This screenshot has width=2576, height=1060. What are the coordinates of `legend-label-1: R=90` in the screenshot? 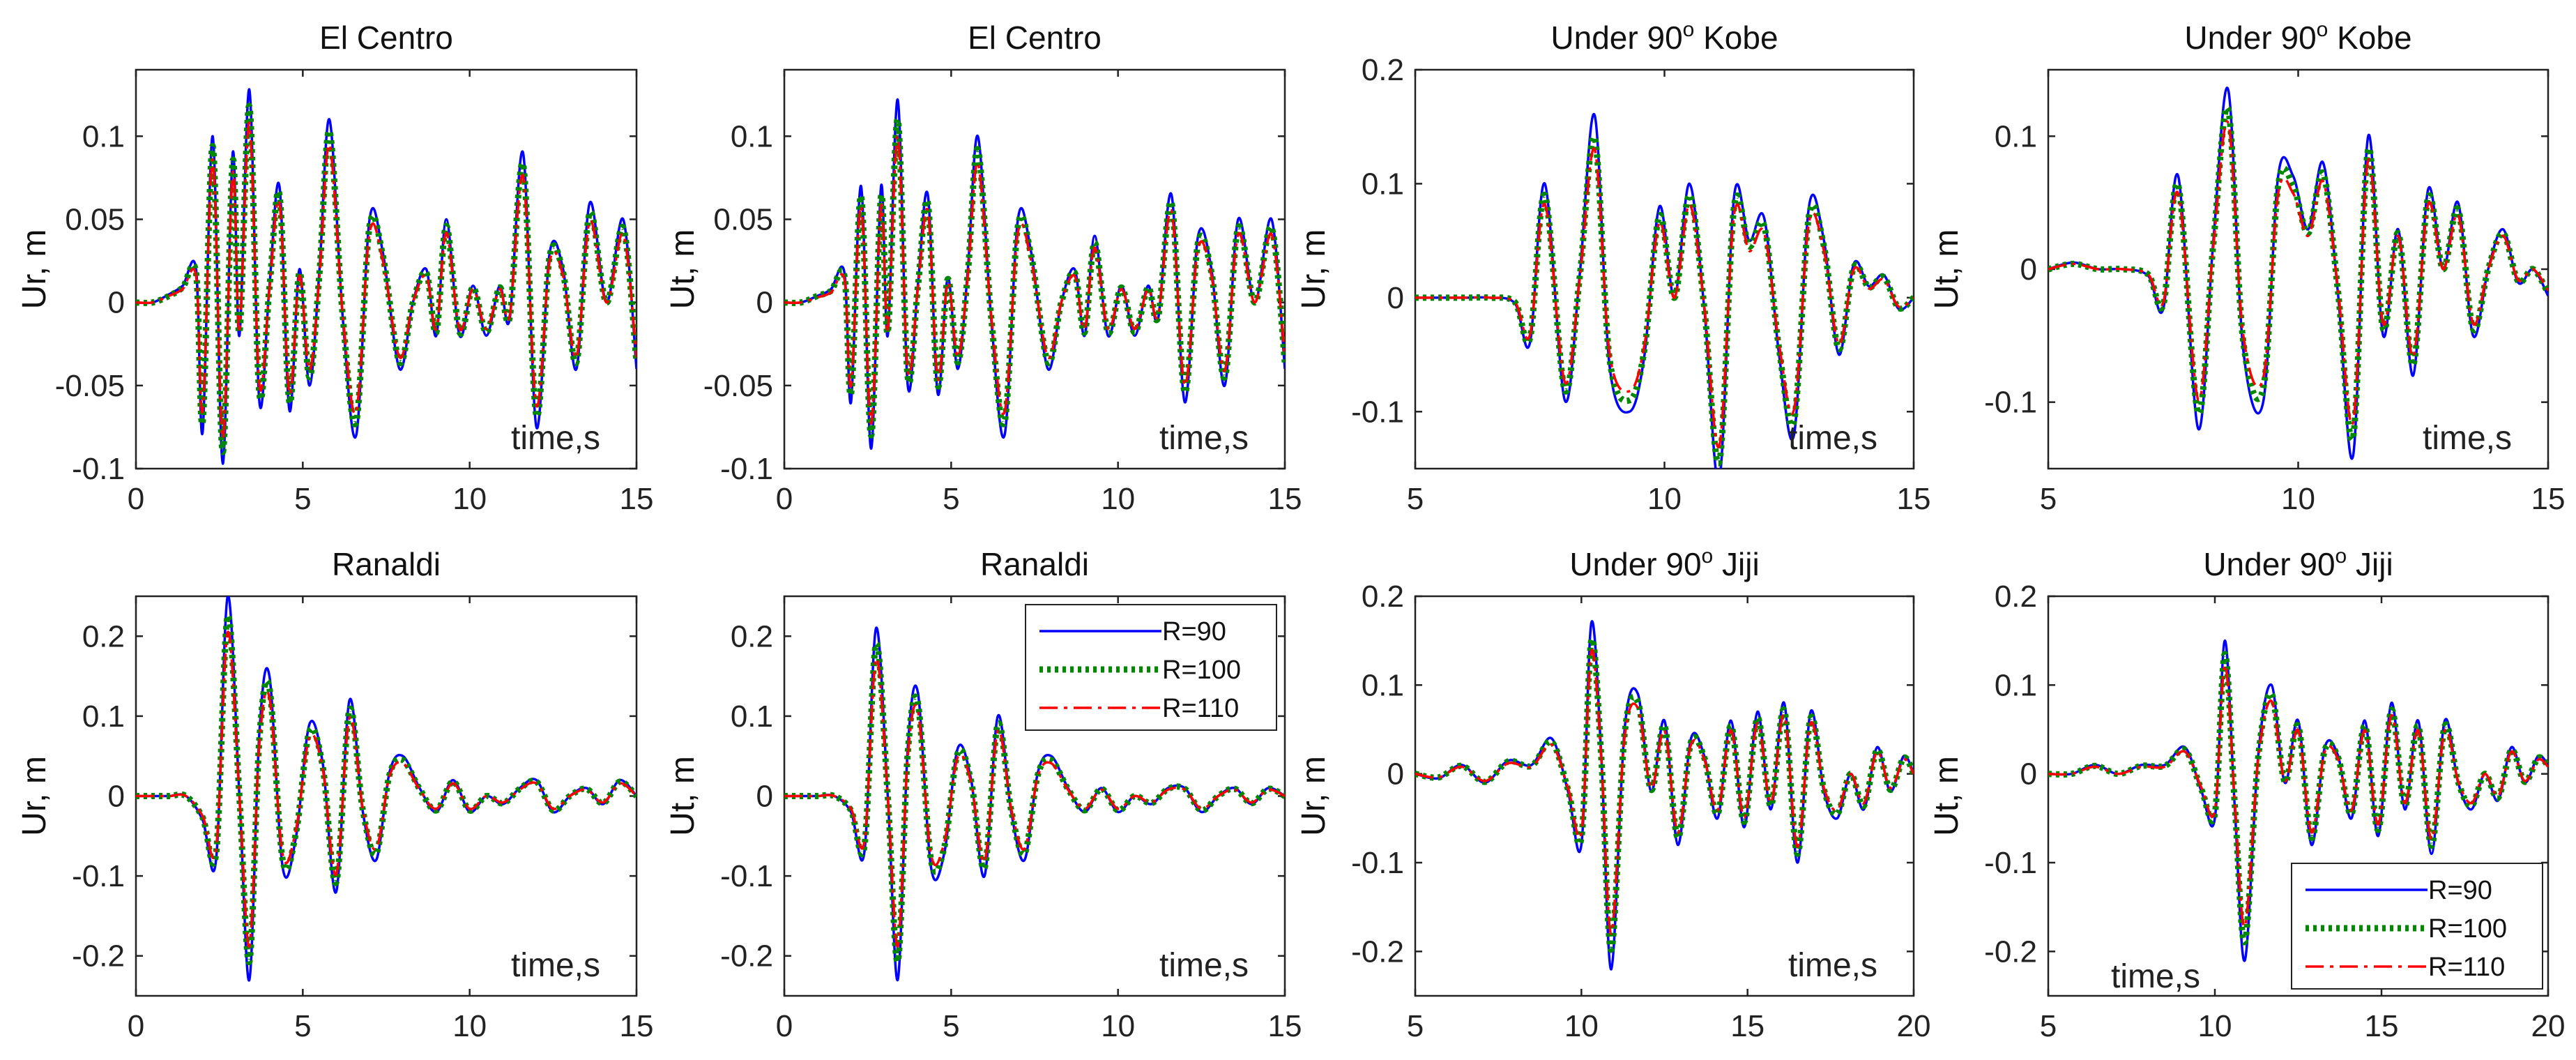 It's located at (1194, 631).